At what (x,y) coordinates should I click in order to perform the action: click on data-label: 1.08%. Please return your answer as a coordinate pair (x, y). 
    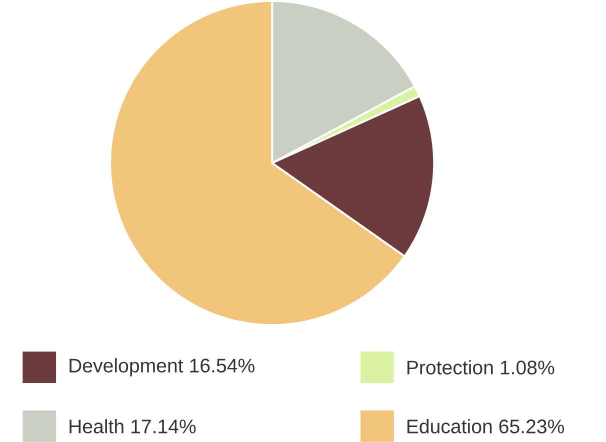
    Looking at the image, I should click on (527, 367).